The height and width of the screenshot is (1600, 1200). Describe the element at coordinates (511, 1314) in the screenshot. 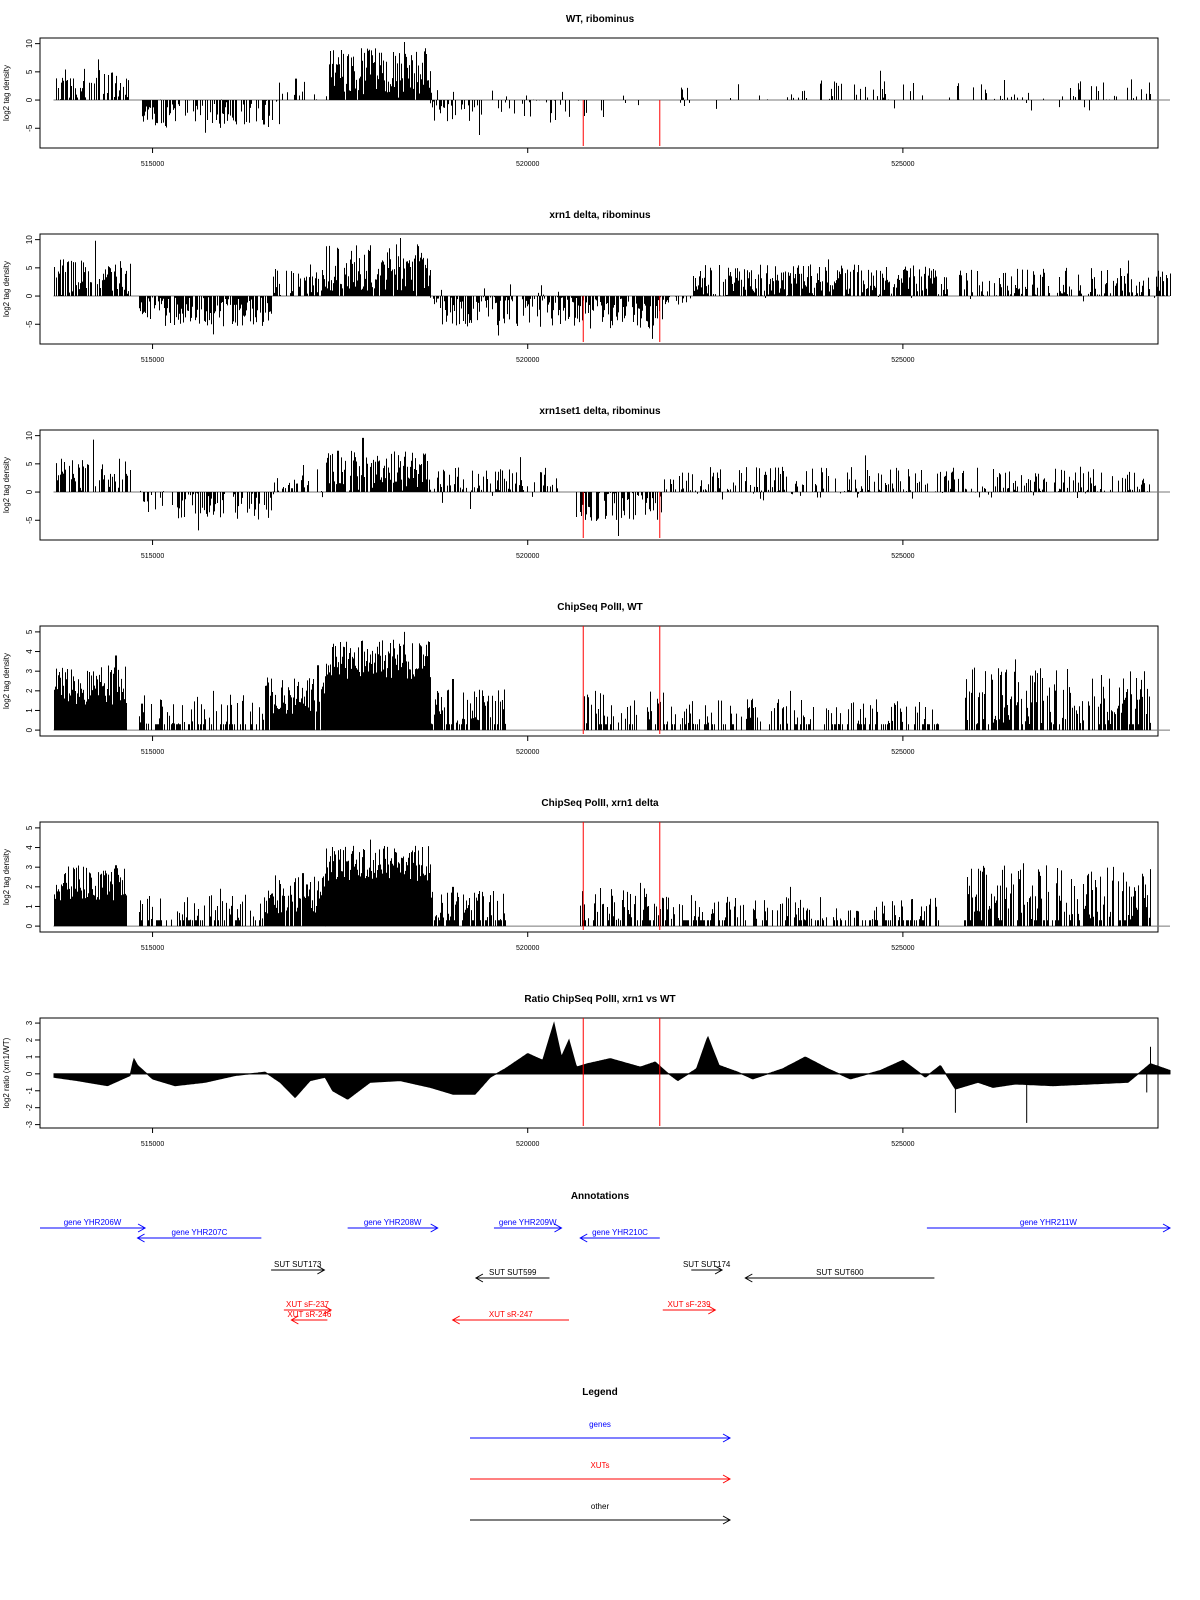

I see `feature-label: XUT sR-247` at that location.